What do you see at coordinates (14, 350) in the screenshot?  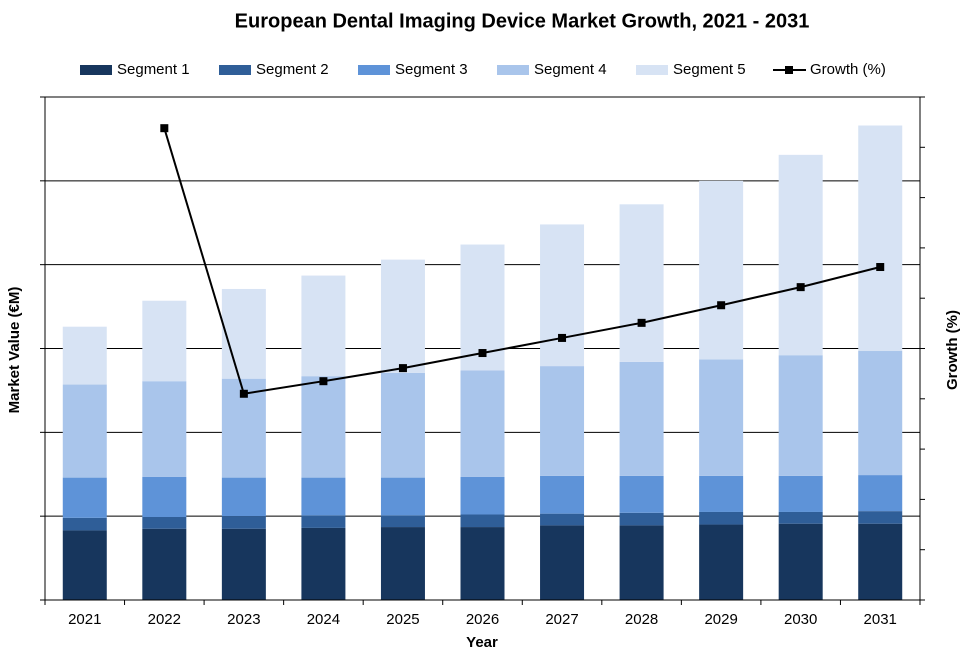 I see `y-axis-title: Market Value (€M)` at bounding box center [14, 350].